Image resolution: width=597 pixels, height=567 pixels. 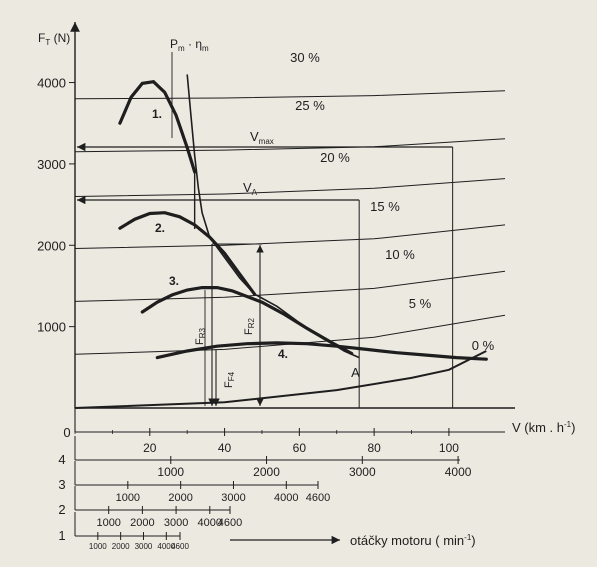 I want to click on slope-label: 15 %, so click(x=385, y=206).